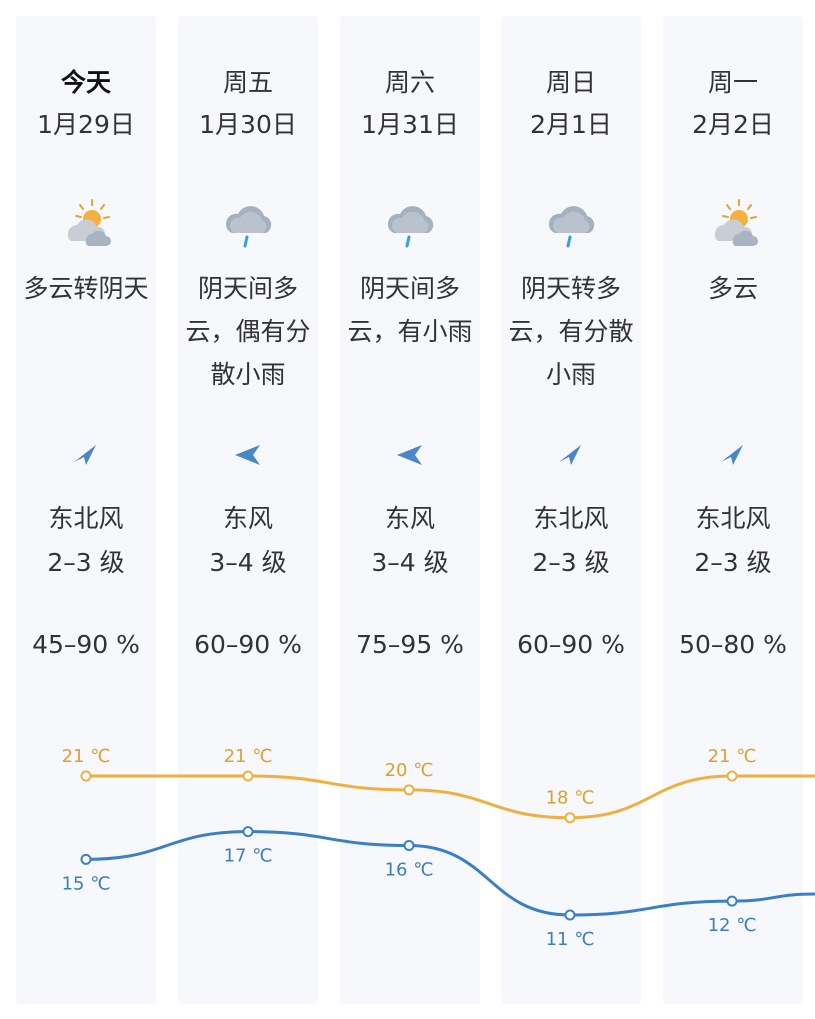 Image resolution: width=815 pixels, height=1019 pixels. I want to click on weather-description: 多云, so click(732, 288).